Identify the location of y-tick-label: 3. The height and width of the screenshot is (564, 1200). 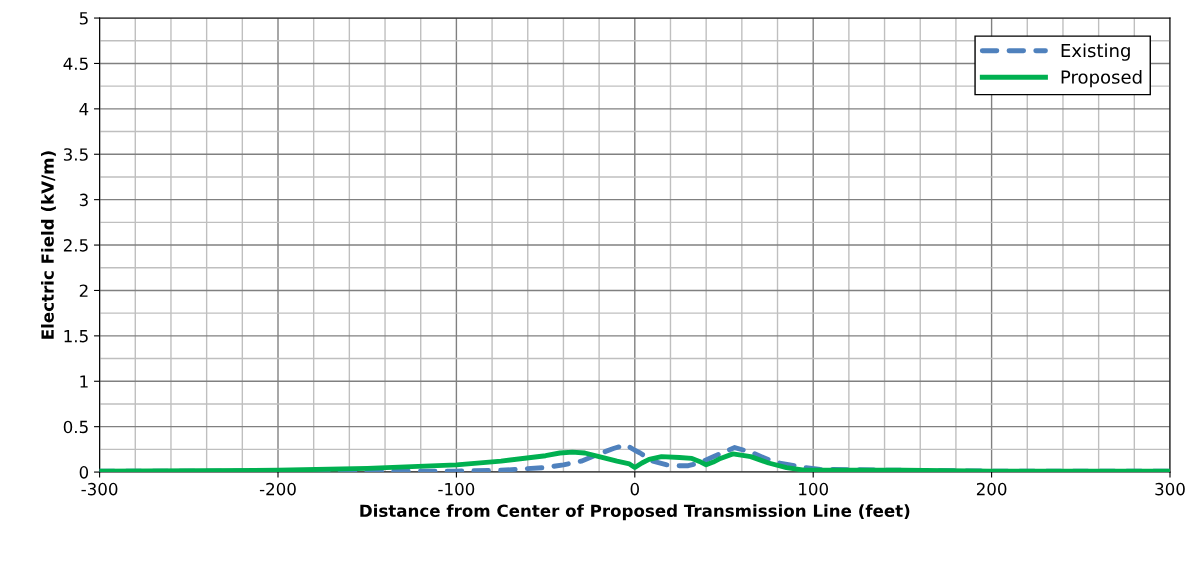
(83, 200).